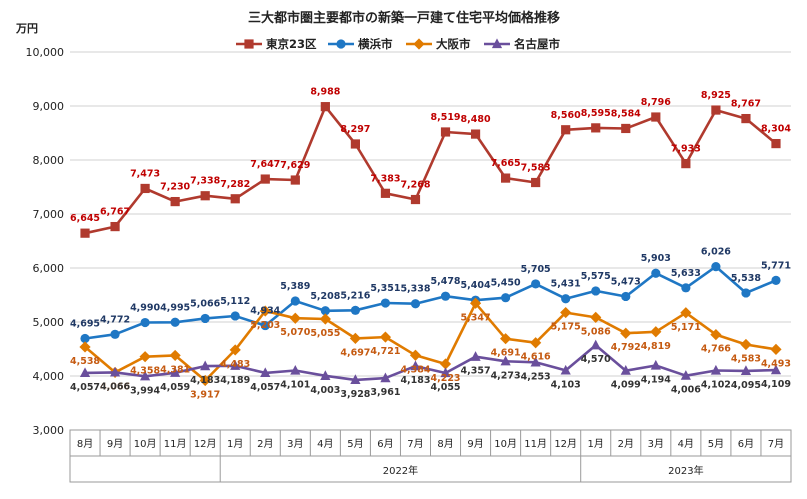 This screenshot has height=499, width=807. I want to click on data-label: 8,988, so click(325, 92).